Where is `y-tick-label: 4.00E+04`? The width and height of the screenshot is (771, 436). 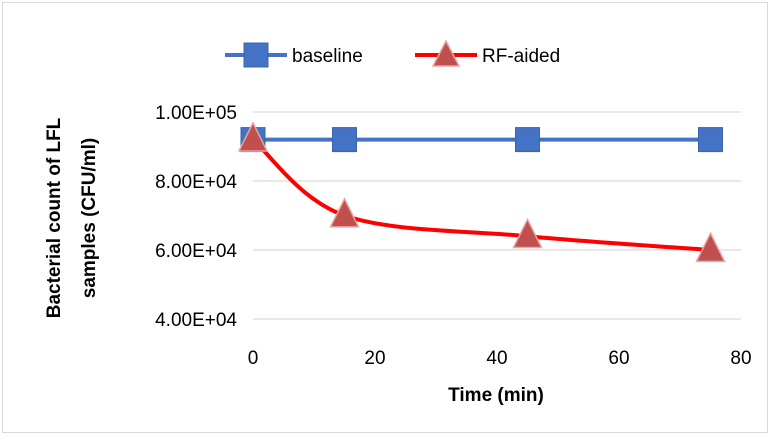
y-tick-label: 4.00E+04 is located at coordinates (196, 320).